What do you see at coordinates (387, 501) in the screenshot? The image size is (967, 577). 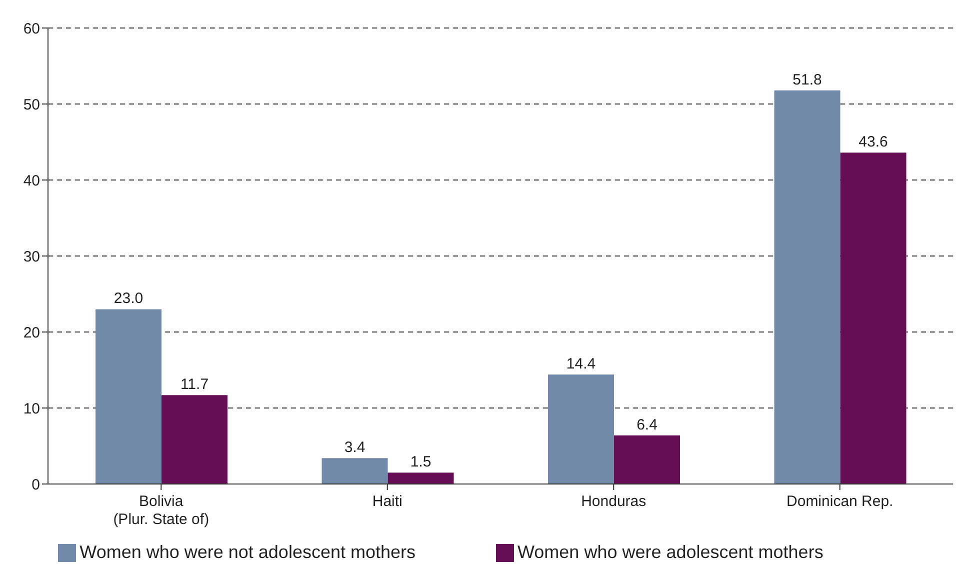 I see `x-tick-label: Haiti` at bounding box center [387, 501].